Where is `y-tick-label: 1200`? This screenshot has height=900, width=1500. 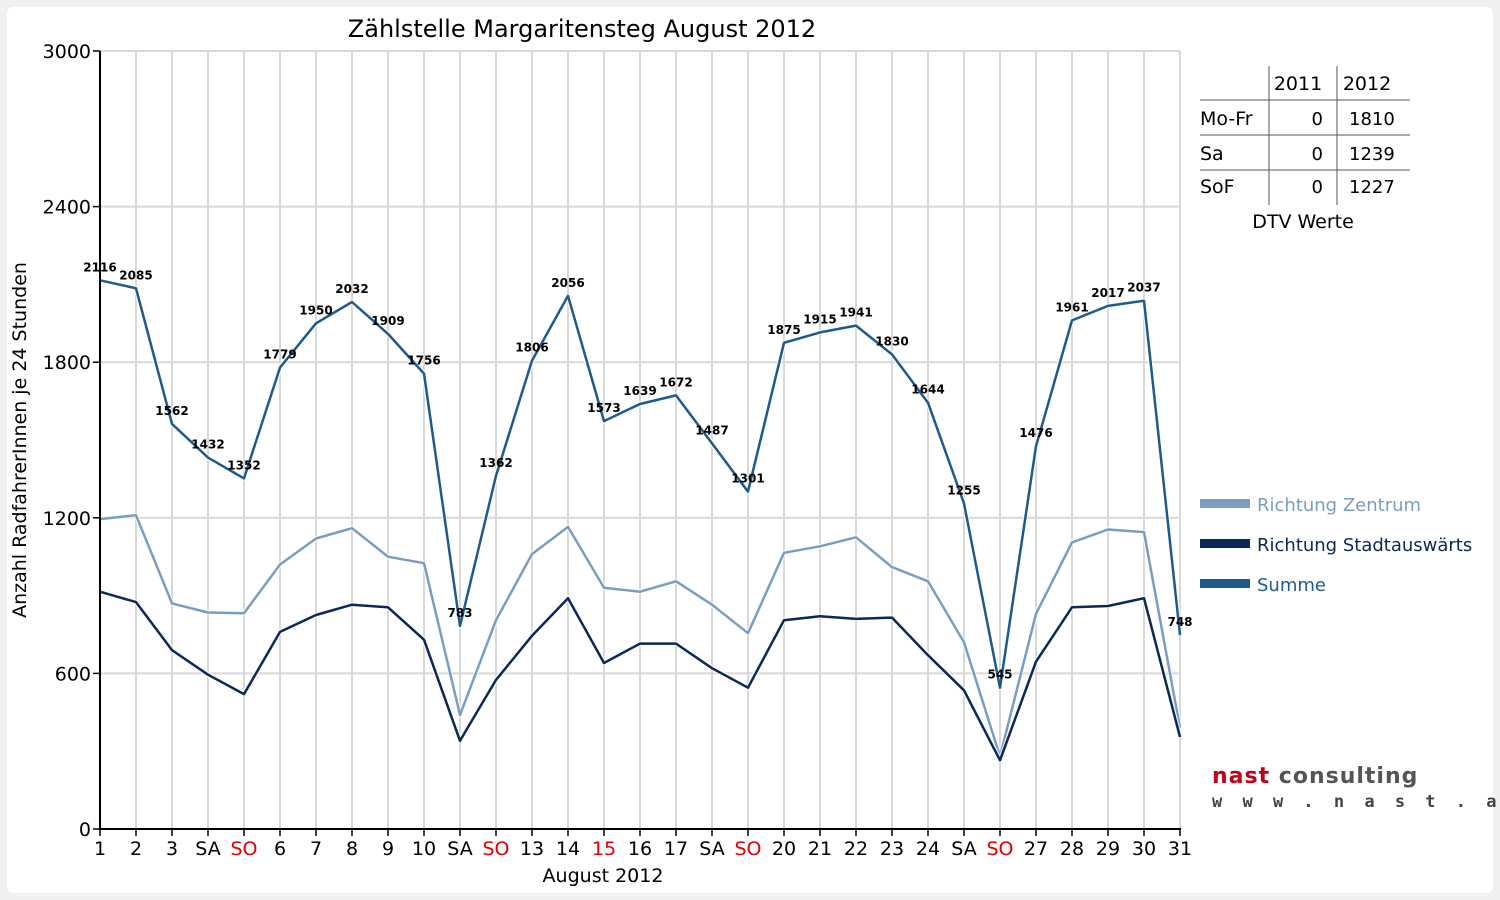
y-tick-label: 1200 is located at coordinates (67, 519).